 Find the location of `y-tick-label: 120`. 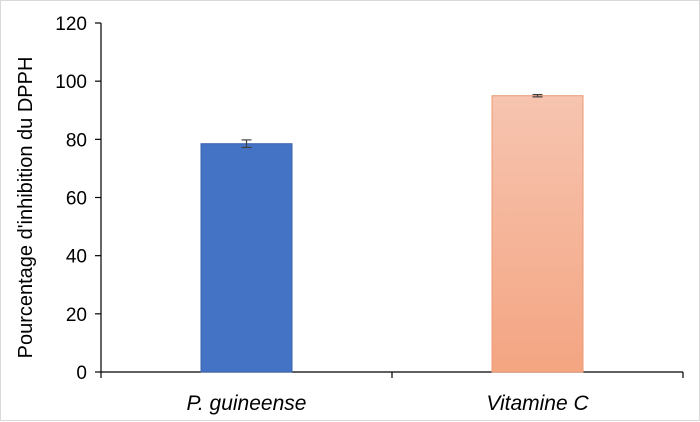

y-tick-label: 120 is located at coordinates (71, 24).